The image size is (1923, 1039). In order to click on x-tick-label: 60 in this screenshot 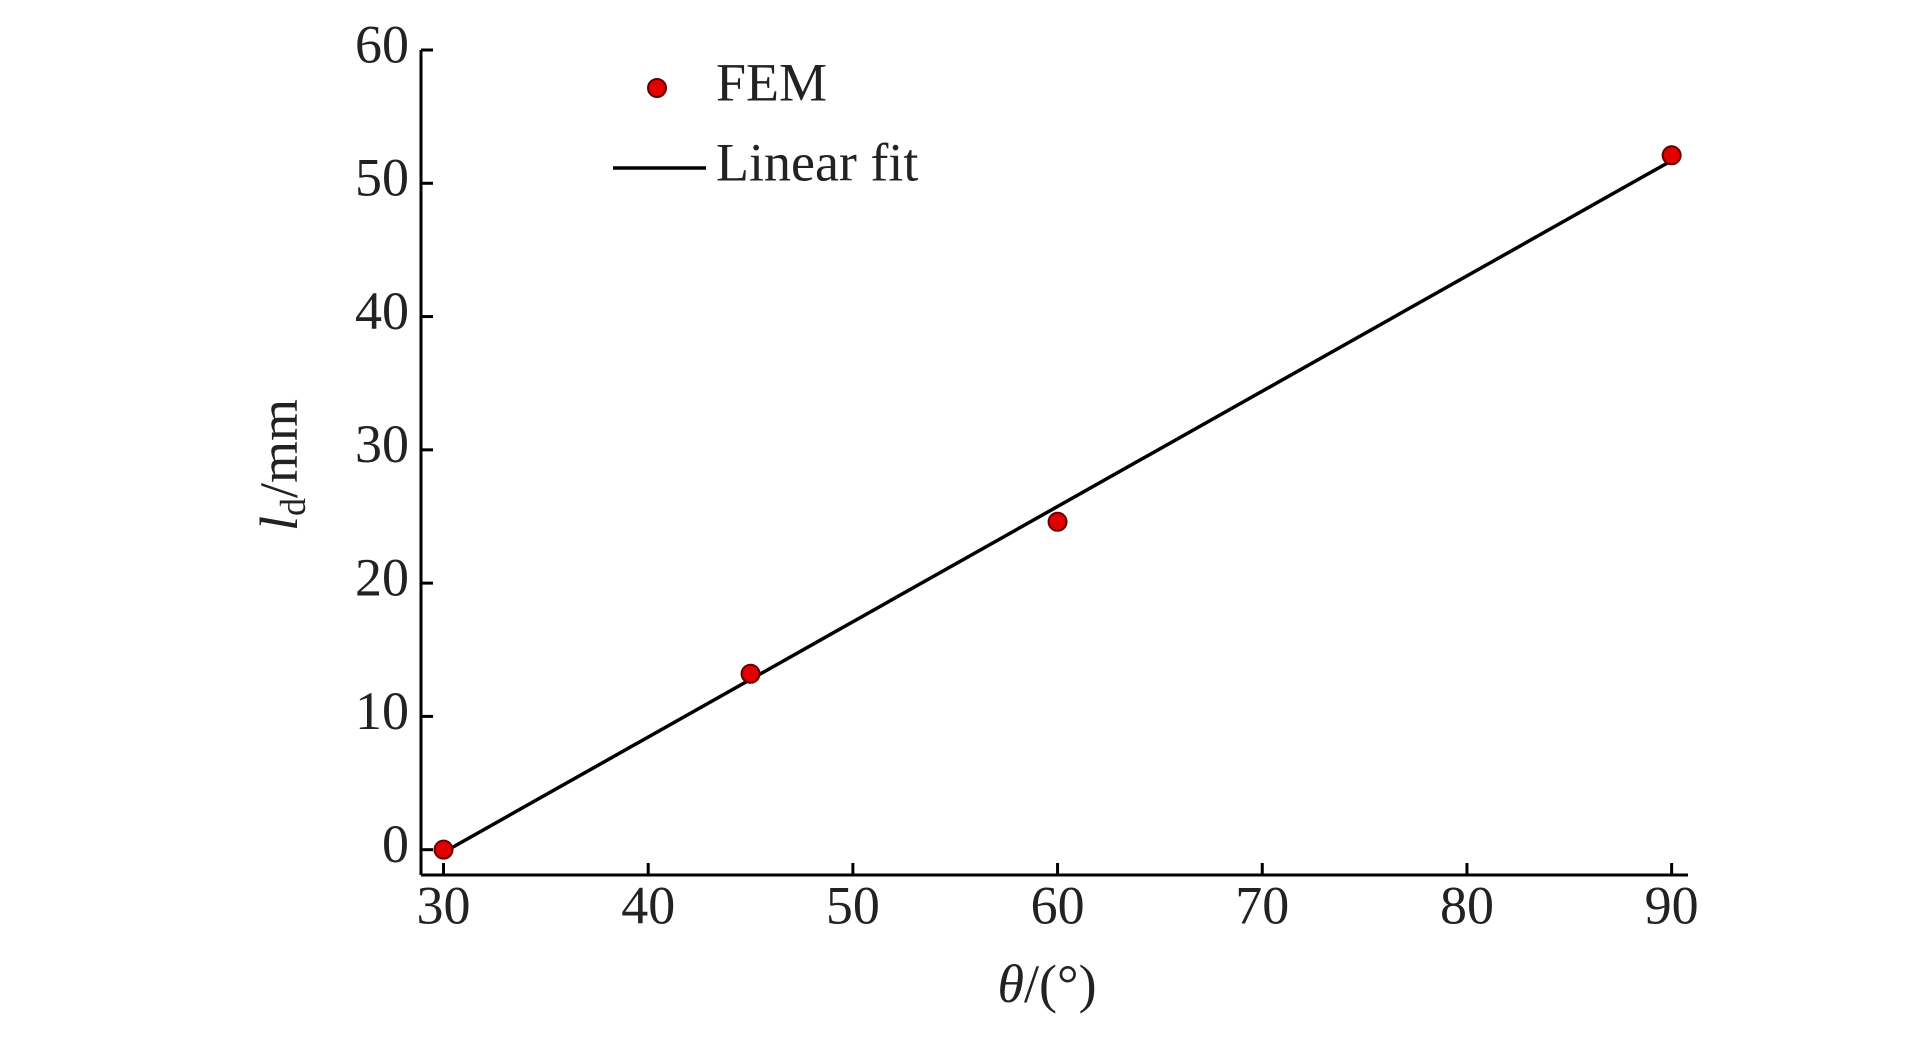, I will do `click(1058, 905)`.